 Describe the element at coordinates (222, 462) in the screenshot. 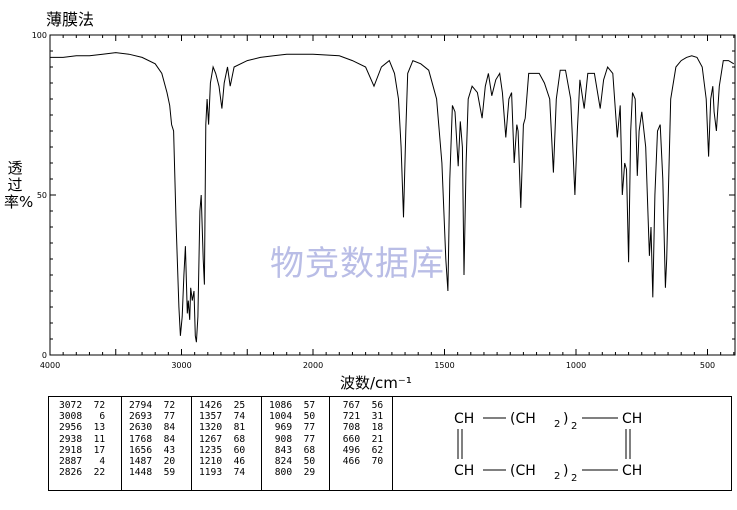

I see `peak-row: 1210 46` at that location.